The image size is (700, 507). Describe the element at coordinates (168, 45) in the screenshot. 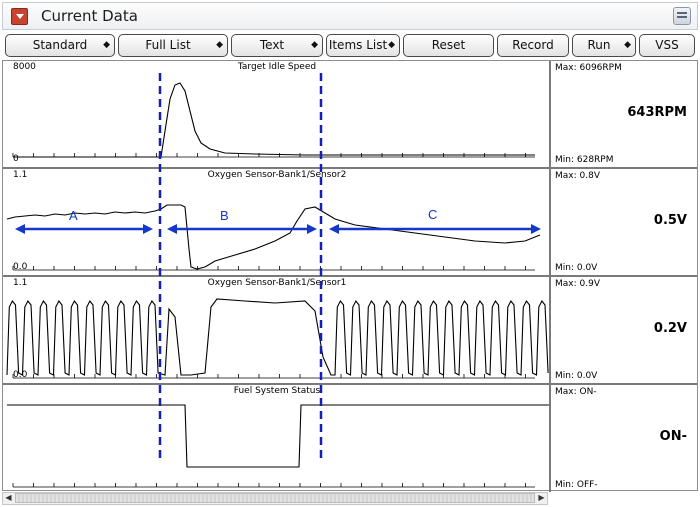

I see `list-mode-label: Full List` at that location.